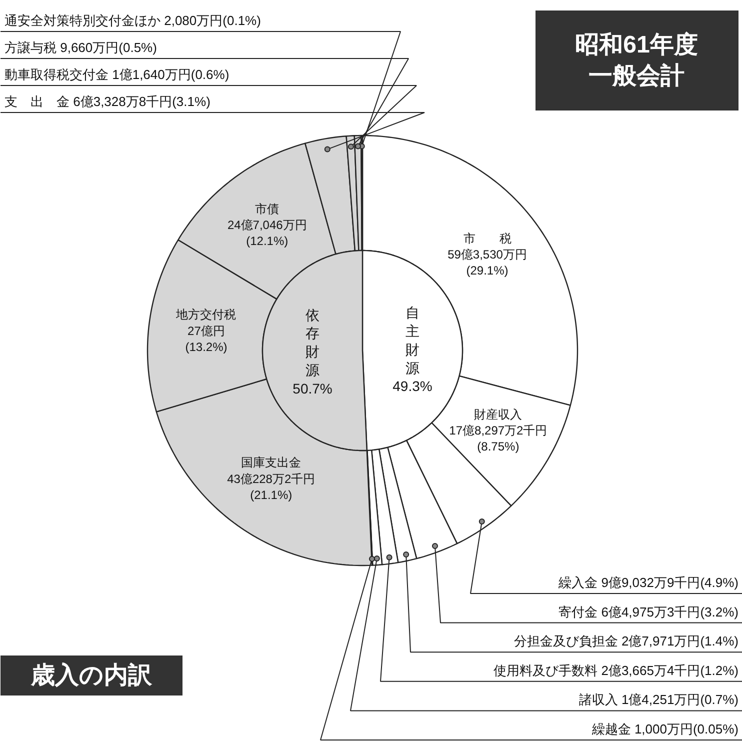  I want to click on slice-label: 地方交付税, so click(205, 315).